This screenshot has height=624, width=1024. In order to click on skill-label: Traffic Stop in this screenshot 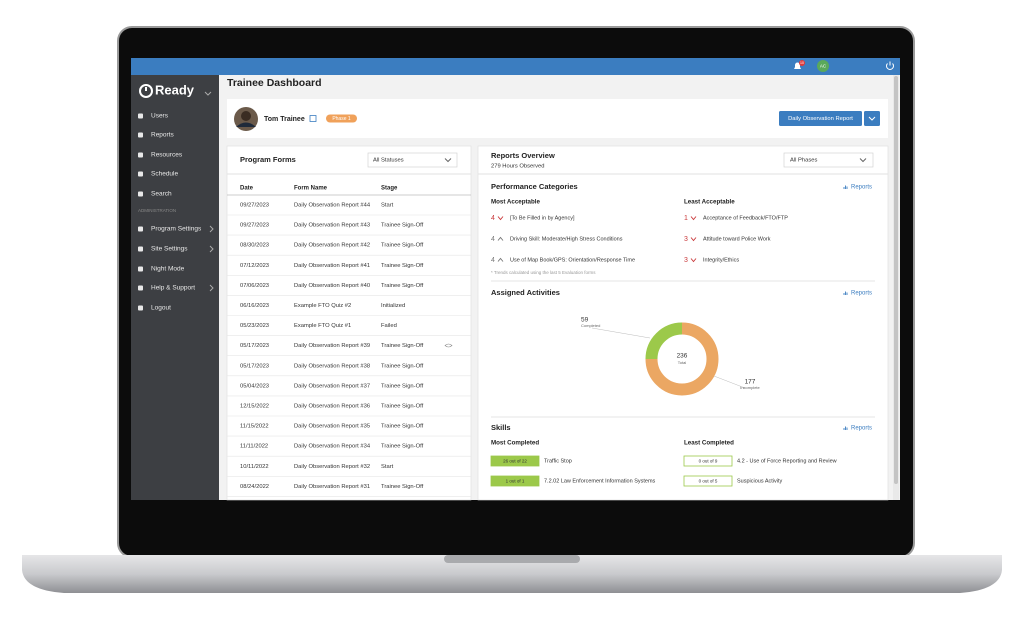, I will do `click(558, 461)`.